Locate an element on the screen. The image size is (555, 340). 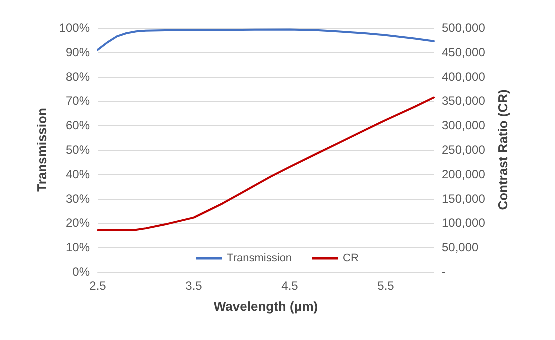
y-tick-label: 60% is located at coordinates (78, 125).